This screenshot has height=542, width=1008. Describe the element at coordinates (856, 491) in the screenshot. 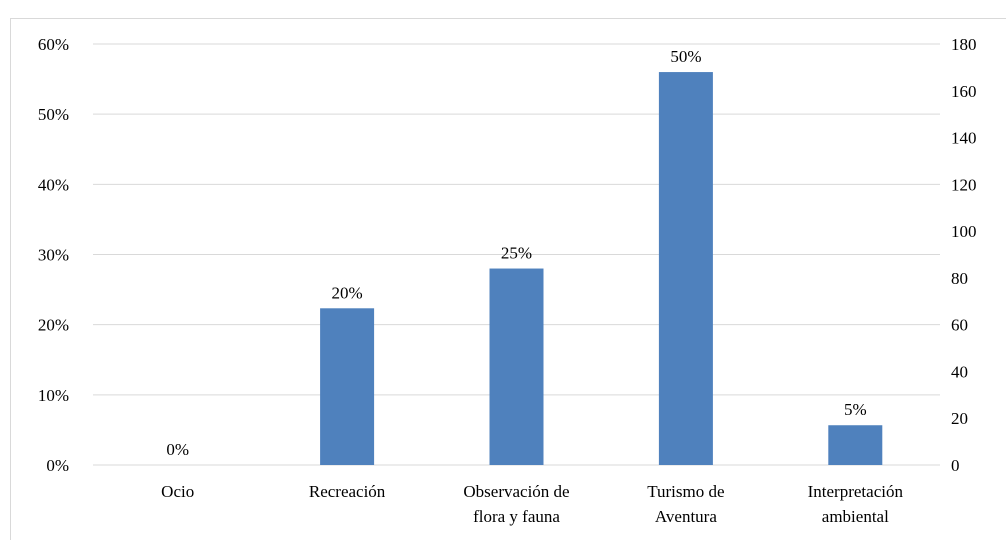

I see `x-category-label-line: Interpretación` at that location.